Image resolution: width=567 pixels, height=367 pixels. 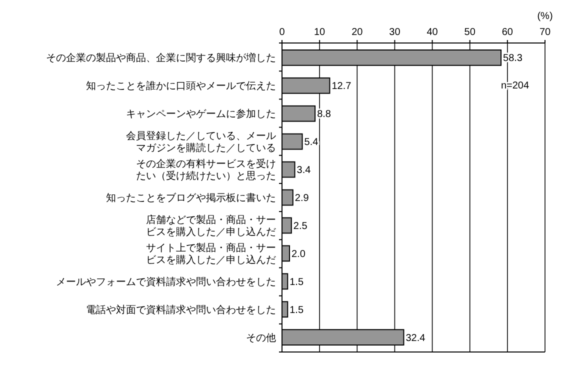 I want to click on y-tick-label: メールやフォームで資料請求や問い合わせをした, so click(x=166, y=282).